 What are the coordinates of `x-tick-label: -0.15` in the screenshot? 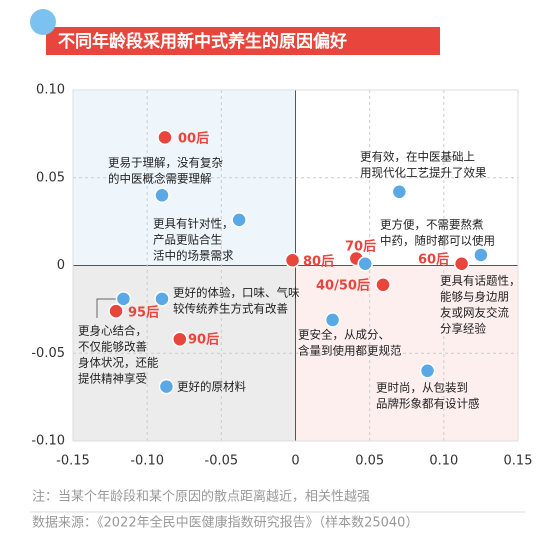 It's located at (73, 461).